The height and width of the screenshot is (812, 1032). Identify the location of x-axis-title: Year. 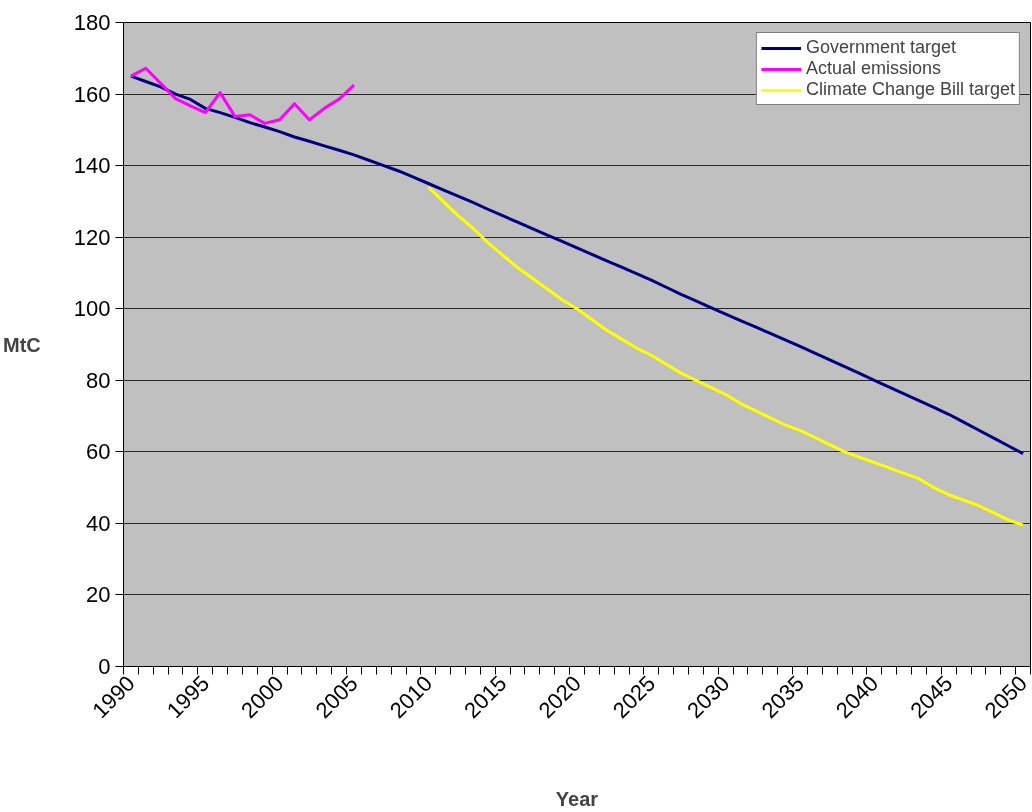
(577, 798).